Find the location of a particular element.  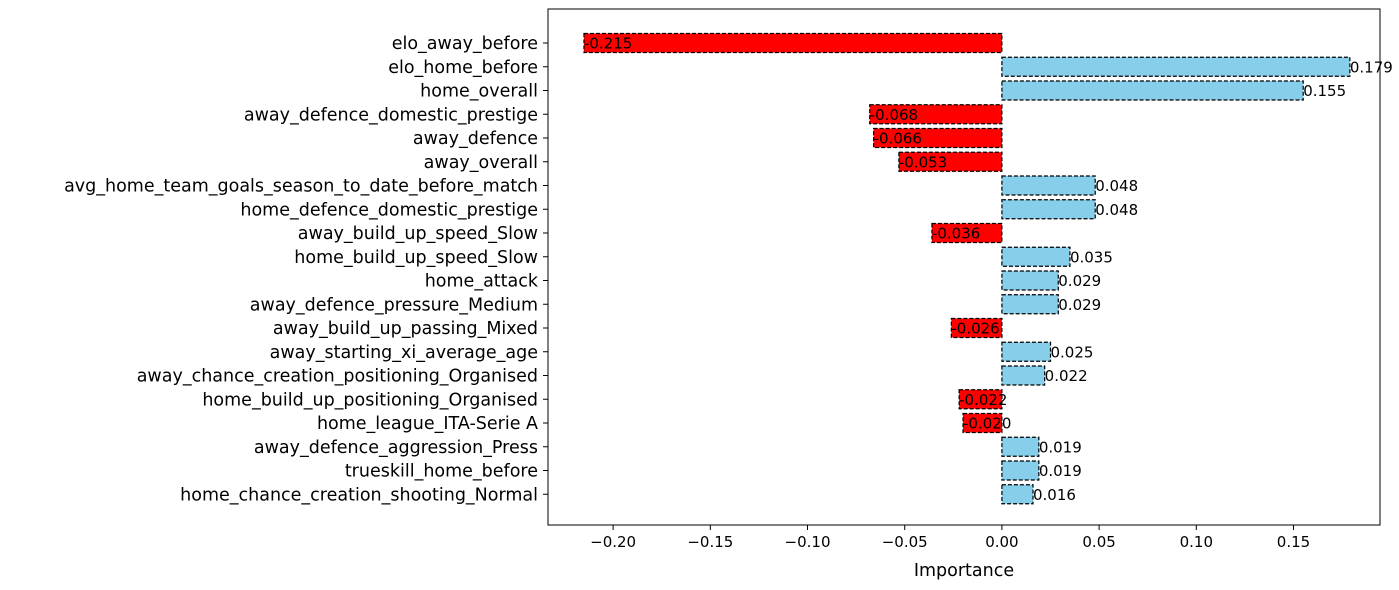

x-axis: −0.20 −0.15 −0.10 −0.05 0.00 0.05 0.10 0.15 is located at coordinates (950, 538).